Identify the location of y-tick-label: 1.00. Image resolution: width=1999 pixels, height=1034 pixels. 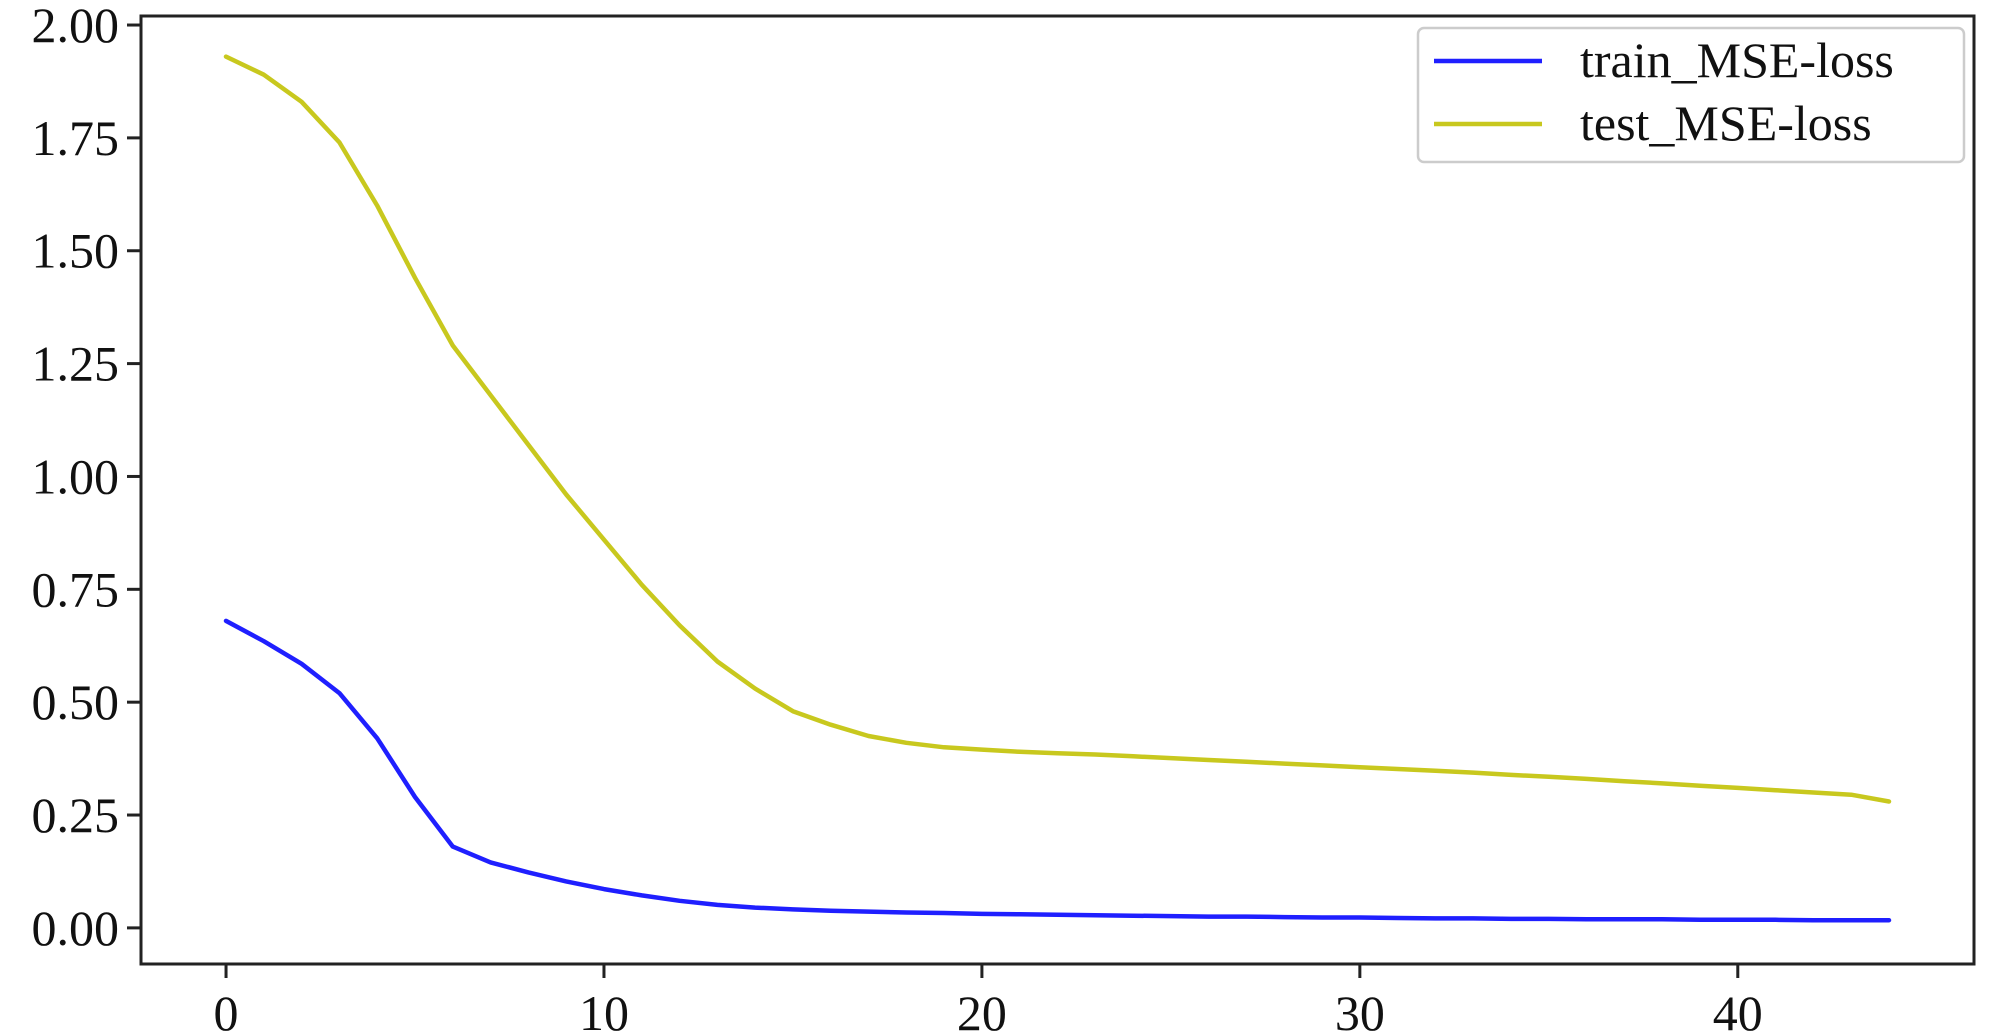
(76, 476).